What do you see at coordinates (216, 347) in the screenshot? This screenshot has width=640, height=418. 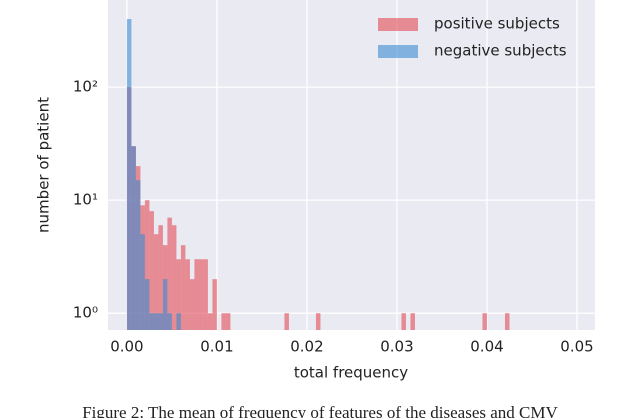 I see `x-tick-label: 0.01` at bounding box center [216, 347].